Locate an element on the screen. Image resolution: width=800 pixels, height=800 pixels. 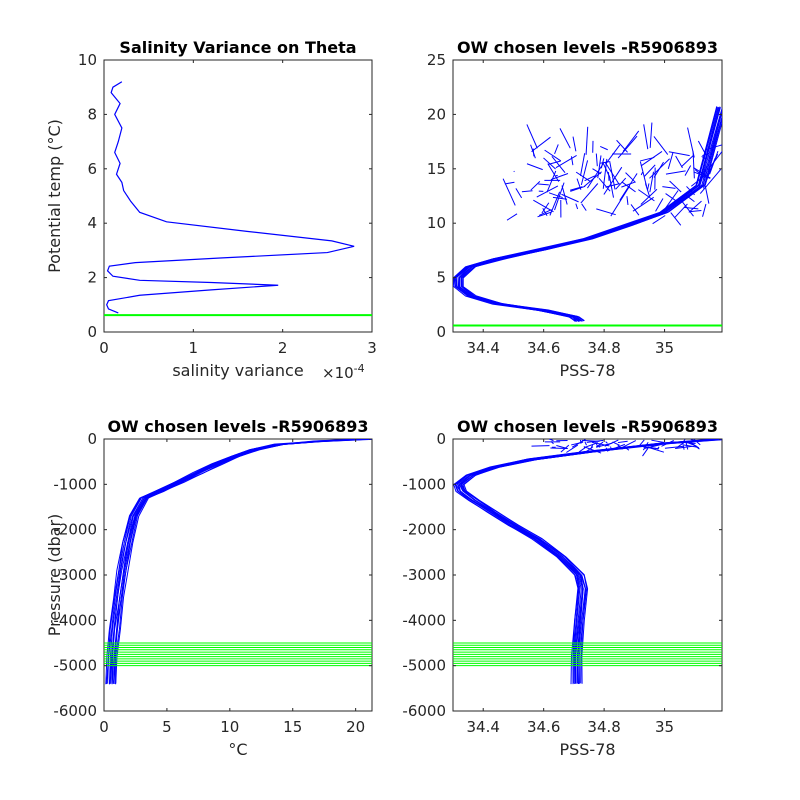
x-axis-exponent: ×10⁻⁴ is located at coordinates (343, 372).